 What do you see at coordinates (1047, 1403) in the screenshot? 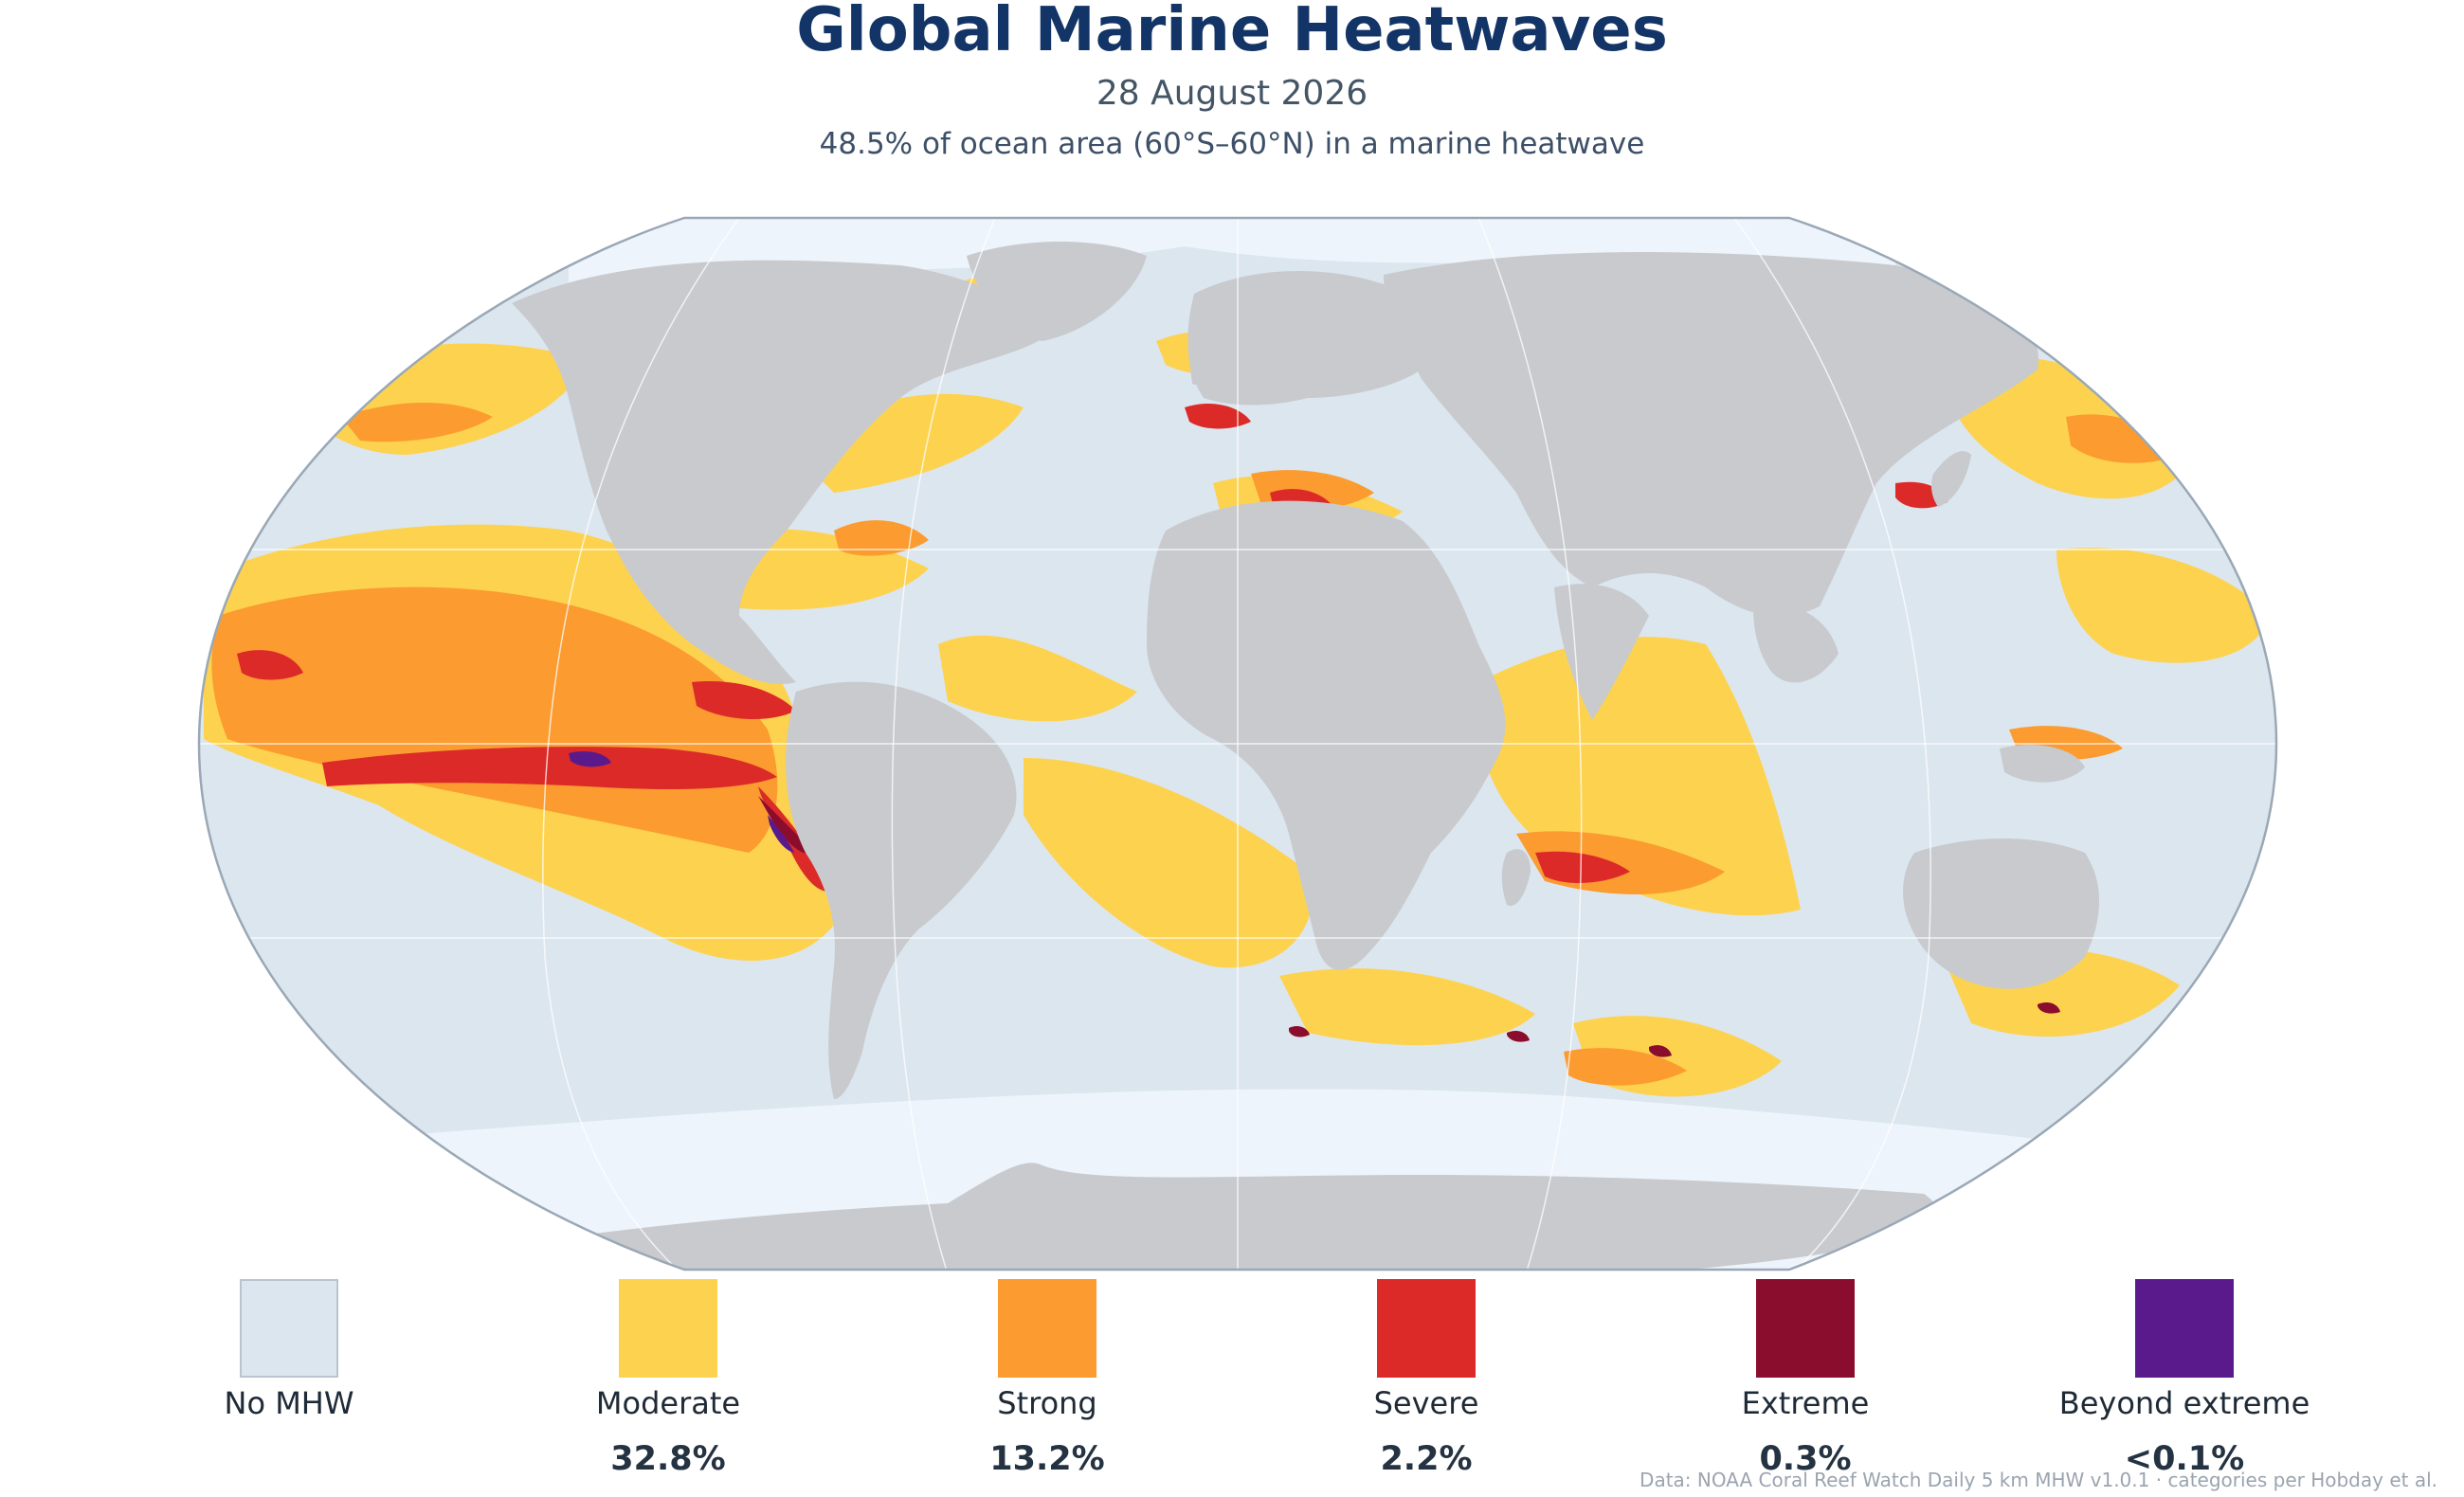
I see `legend-label: Strong` at bounding box center [1047, 1403].